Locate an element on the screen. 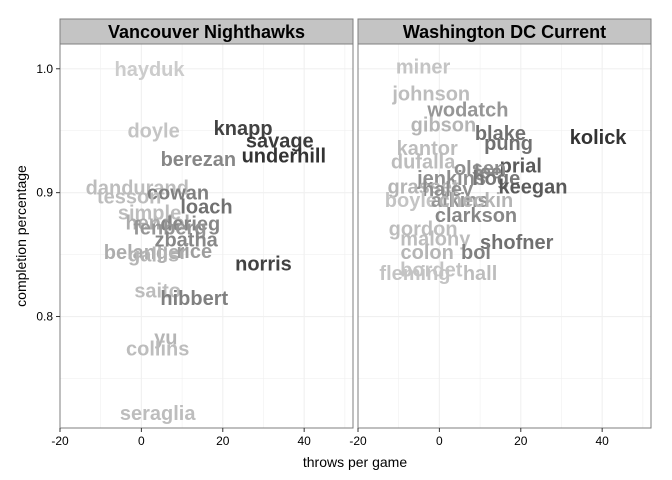 This screenshot has width=672, height=480. point-label: zbatha is located at coordinates (186, 241).